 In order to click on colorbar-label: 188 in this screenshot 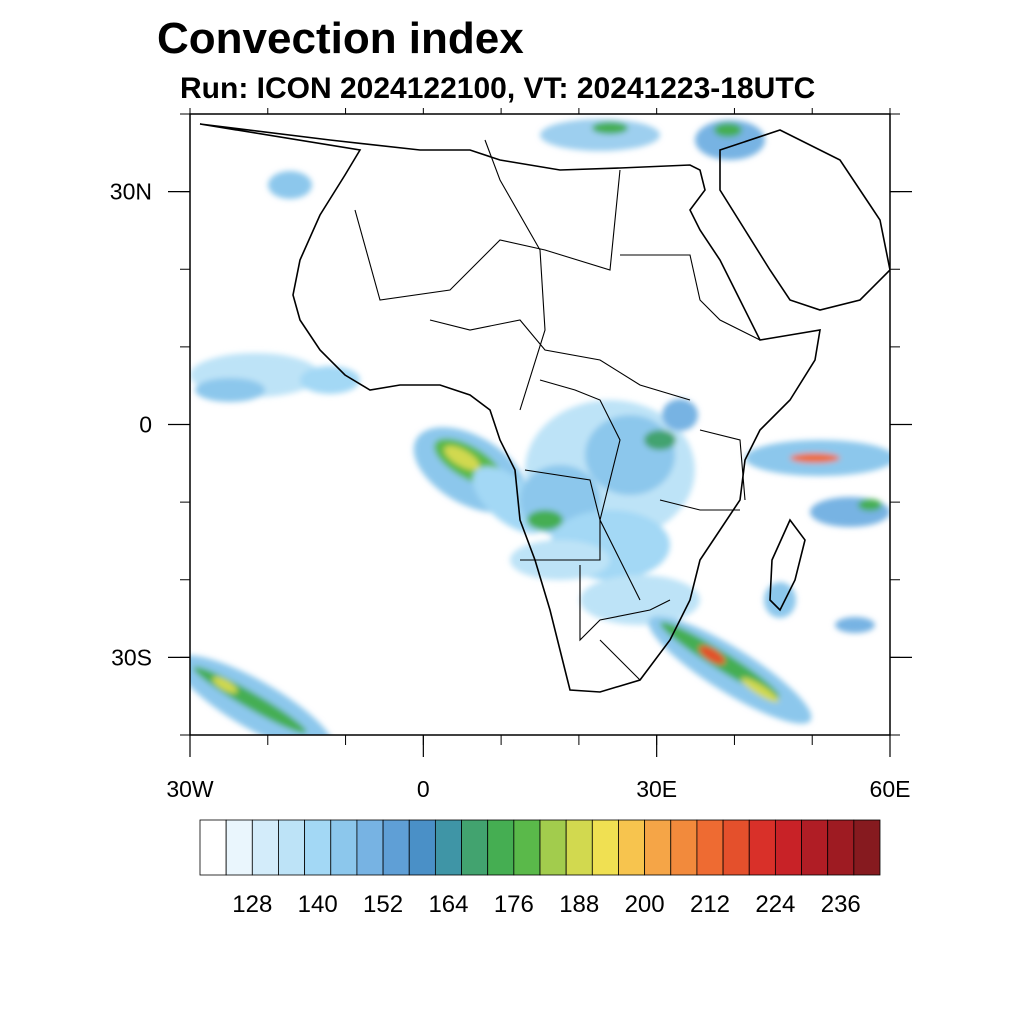, I will do `click(579, 904)`.